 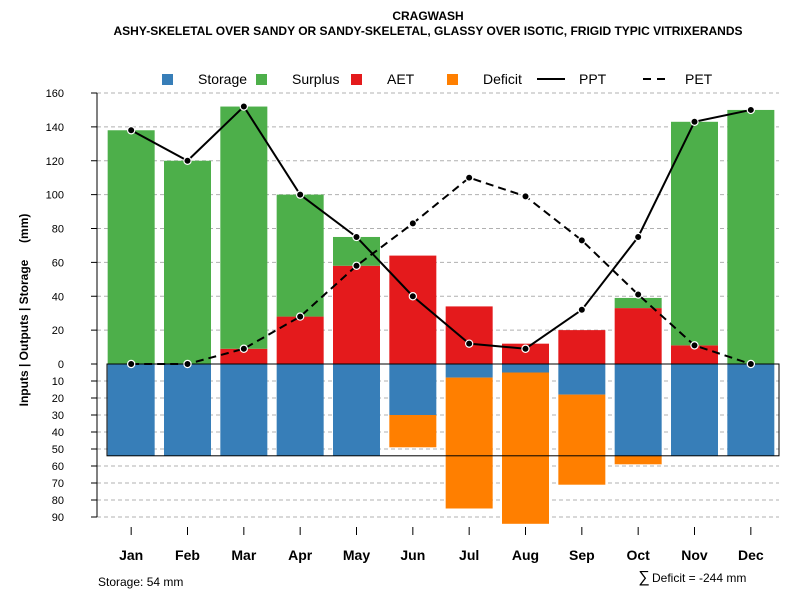 I want to click on y-tick-label-lower-80: 80, so click(x=58, y=501).